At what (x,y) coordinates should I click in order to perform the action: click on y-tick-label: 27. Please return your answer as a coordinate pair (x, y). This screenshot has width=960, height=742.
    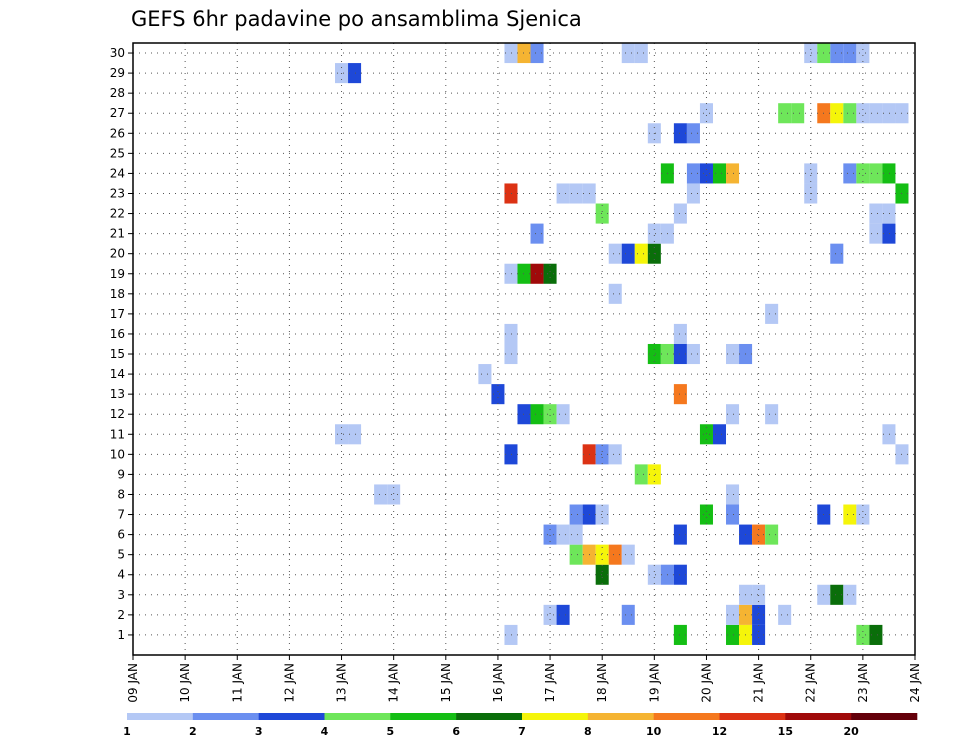
    Looking at the image, I should click on (117, 113).